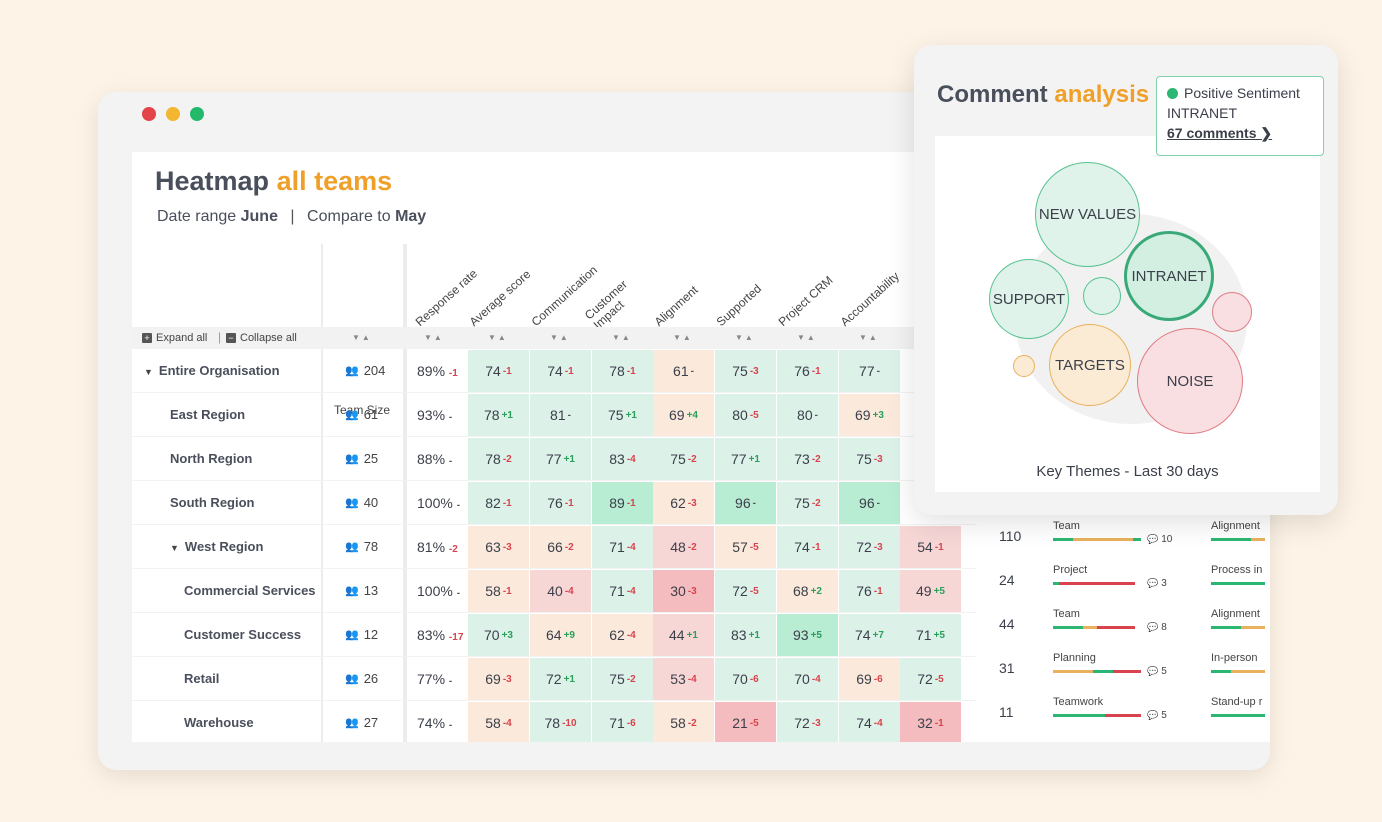 The height and width of the screenshot is (822, 1382). Describe the element at coordinates (622, 415) in the screenshot. I see `heatmap-cell: 75 +1` at that location.